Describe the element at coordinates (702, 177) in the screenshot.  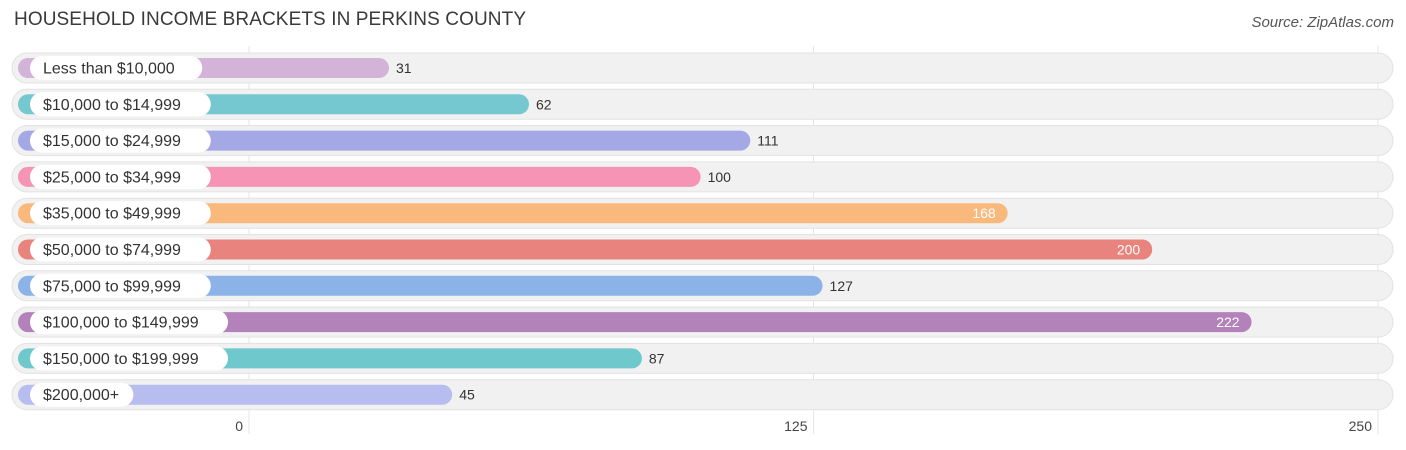
I see `bar-row: $25,000 to $34,999 100` at that location.